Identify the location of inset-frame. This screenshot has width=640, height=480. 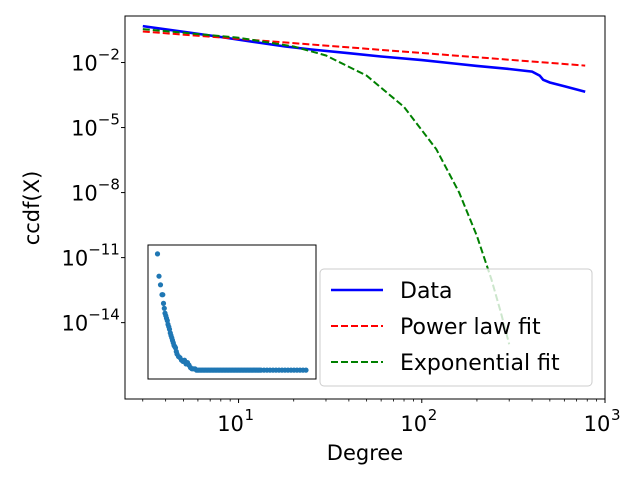
(232, 312).